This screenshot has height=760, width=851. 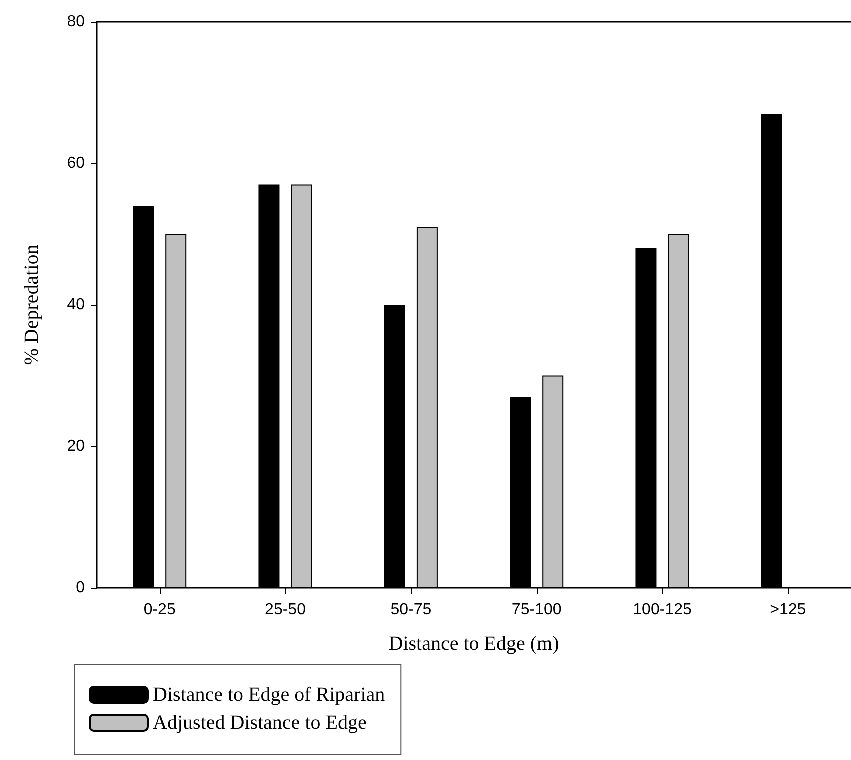 What do you see at coordinates (260, 723) in the screenshot?
I see `legend-label: Adjusted Distance to Edge` at bounding box center [260, 723].